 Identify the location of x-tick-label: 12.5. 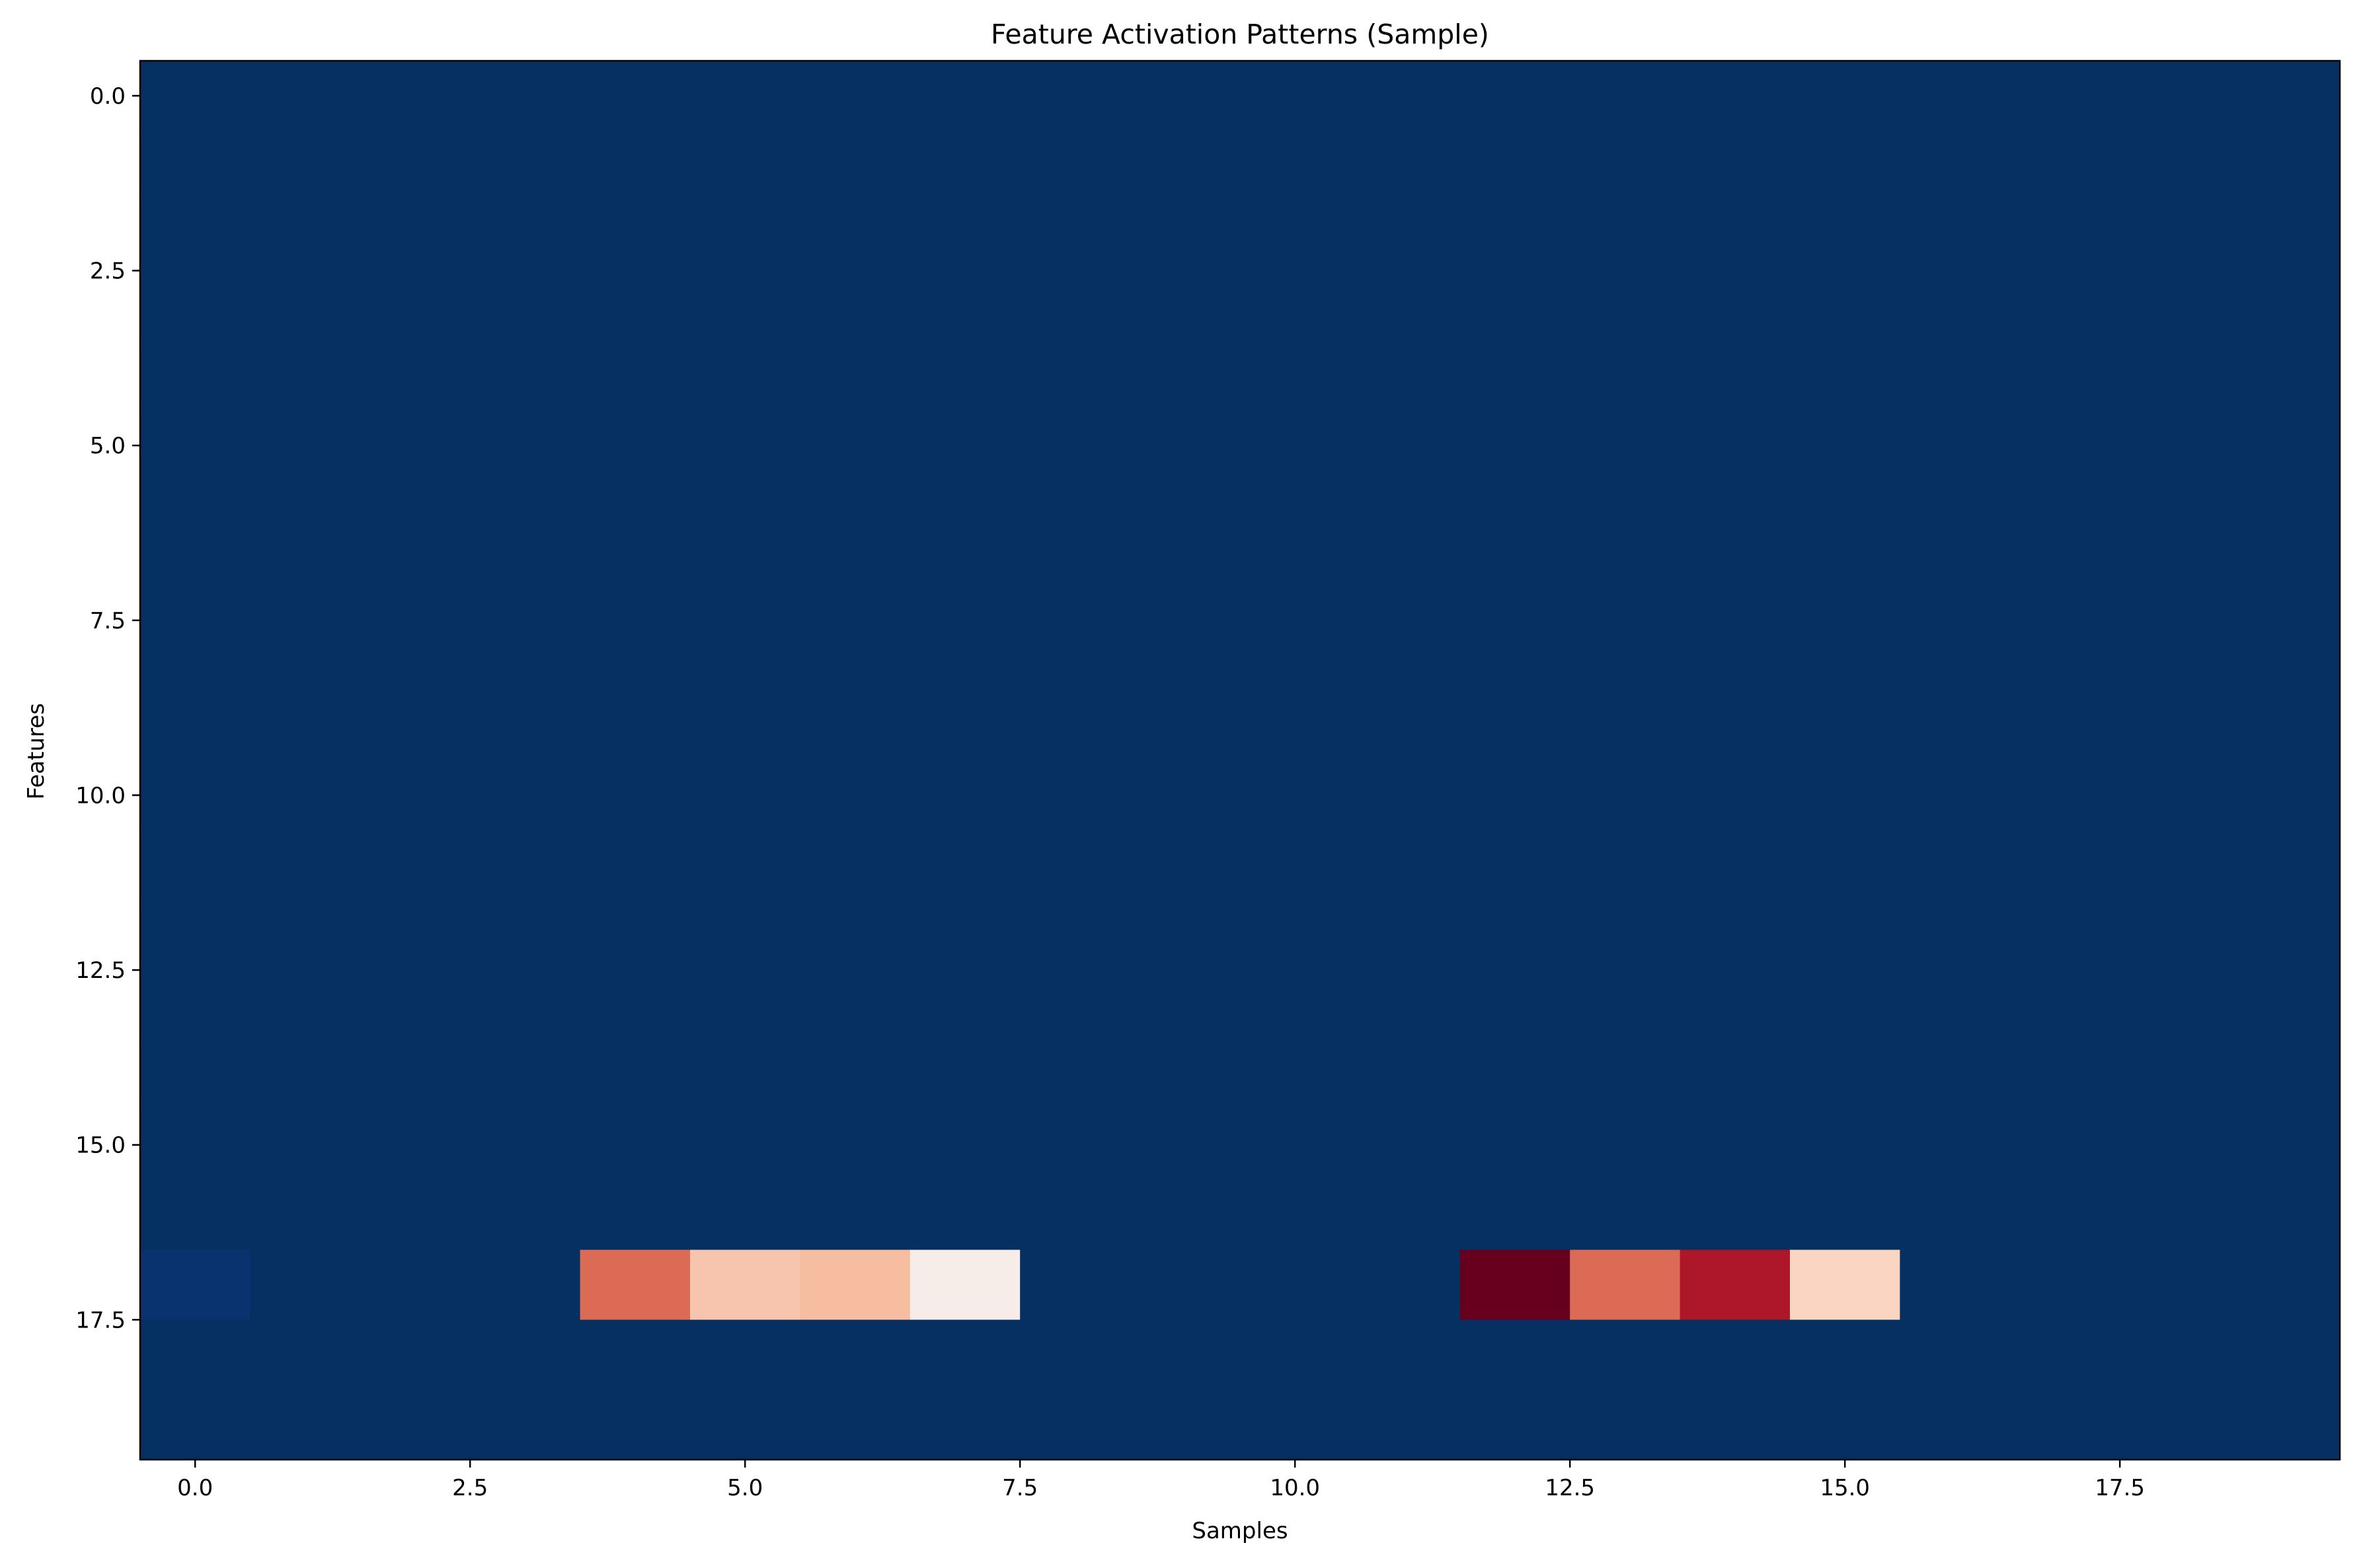
(1570, 1488).